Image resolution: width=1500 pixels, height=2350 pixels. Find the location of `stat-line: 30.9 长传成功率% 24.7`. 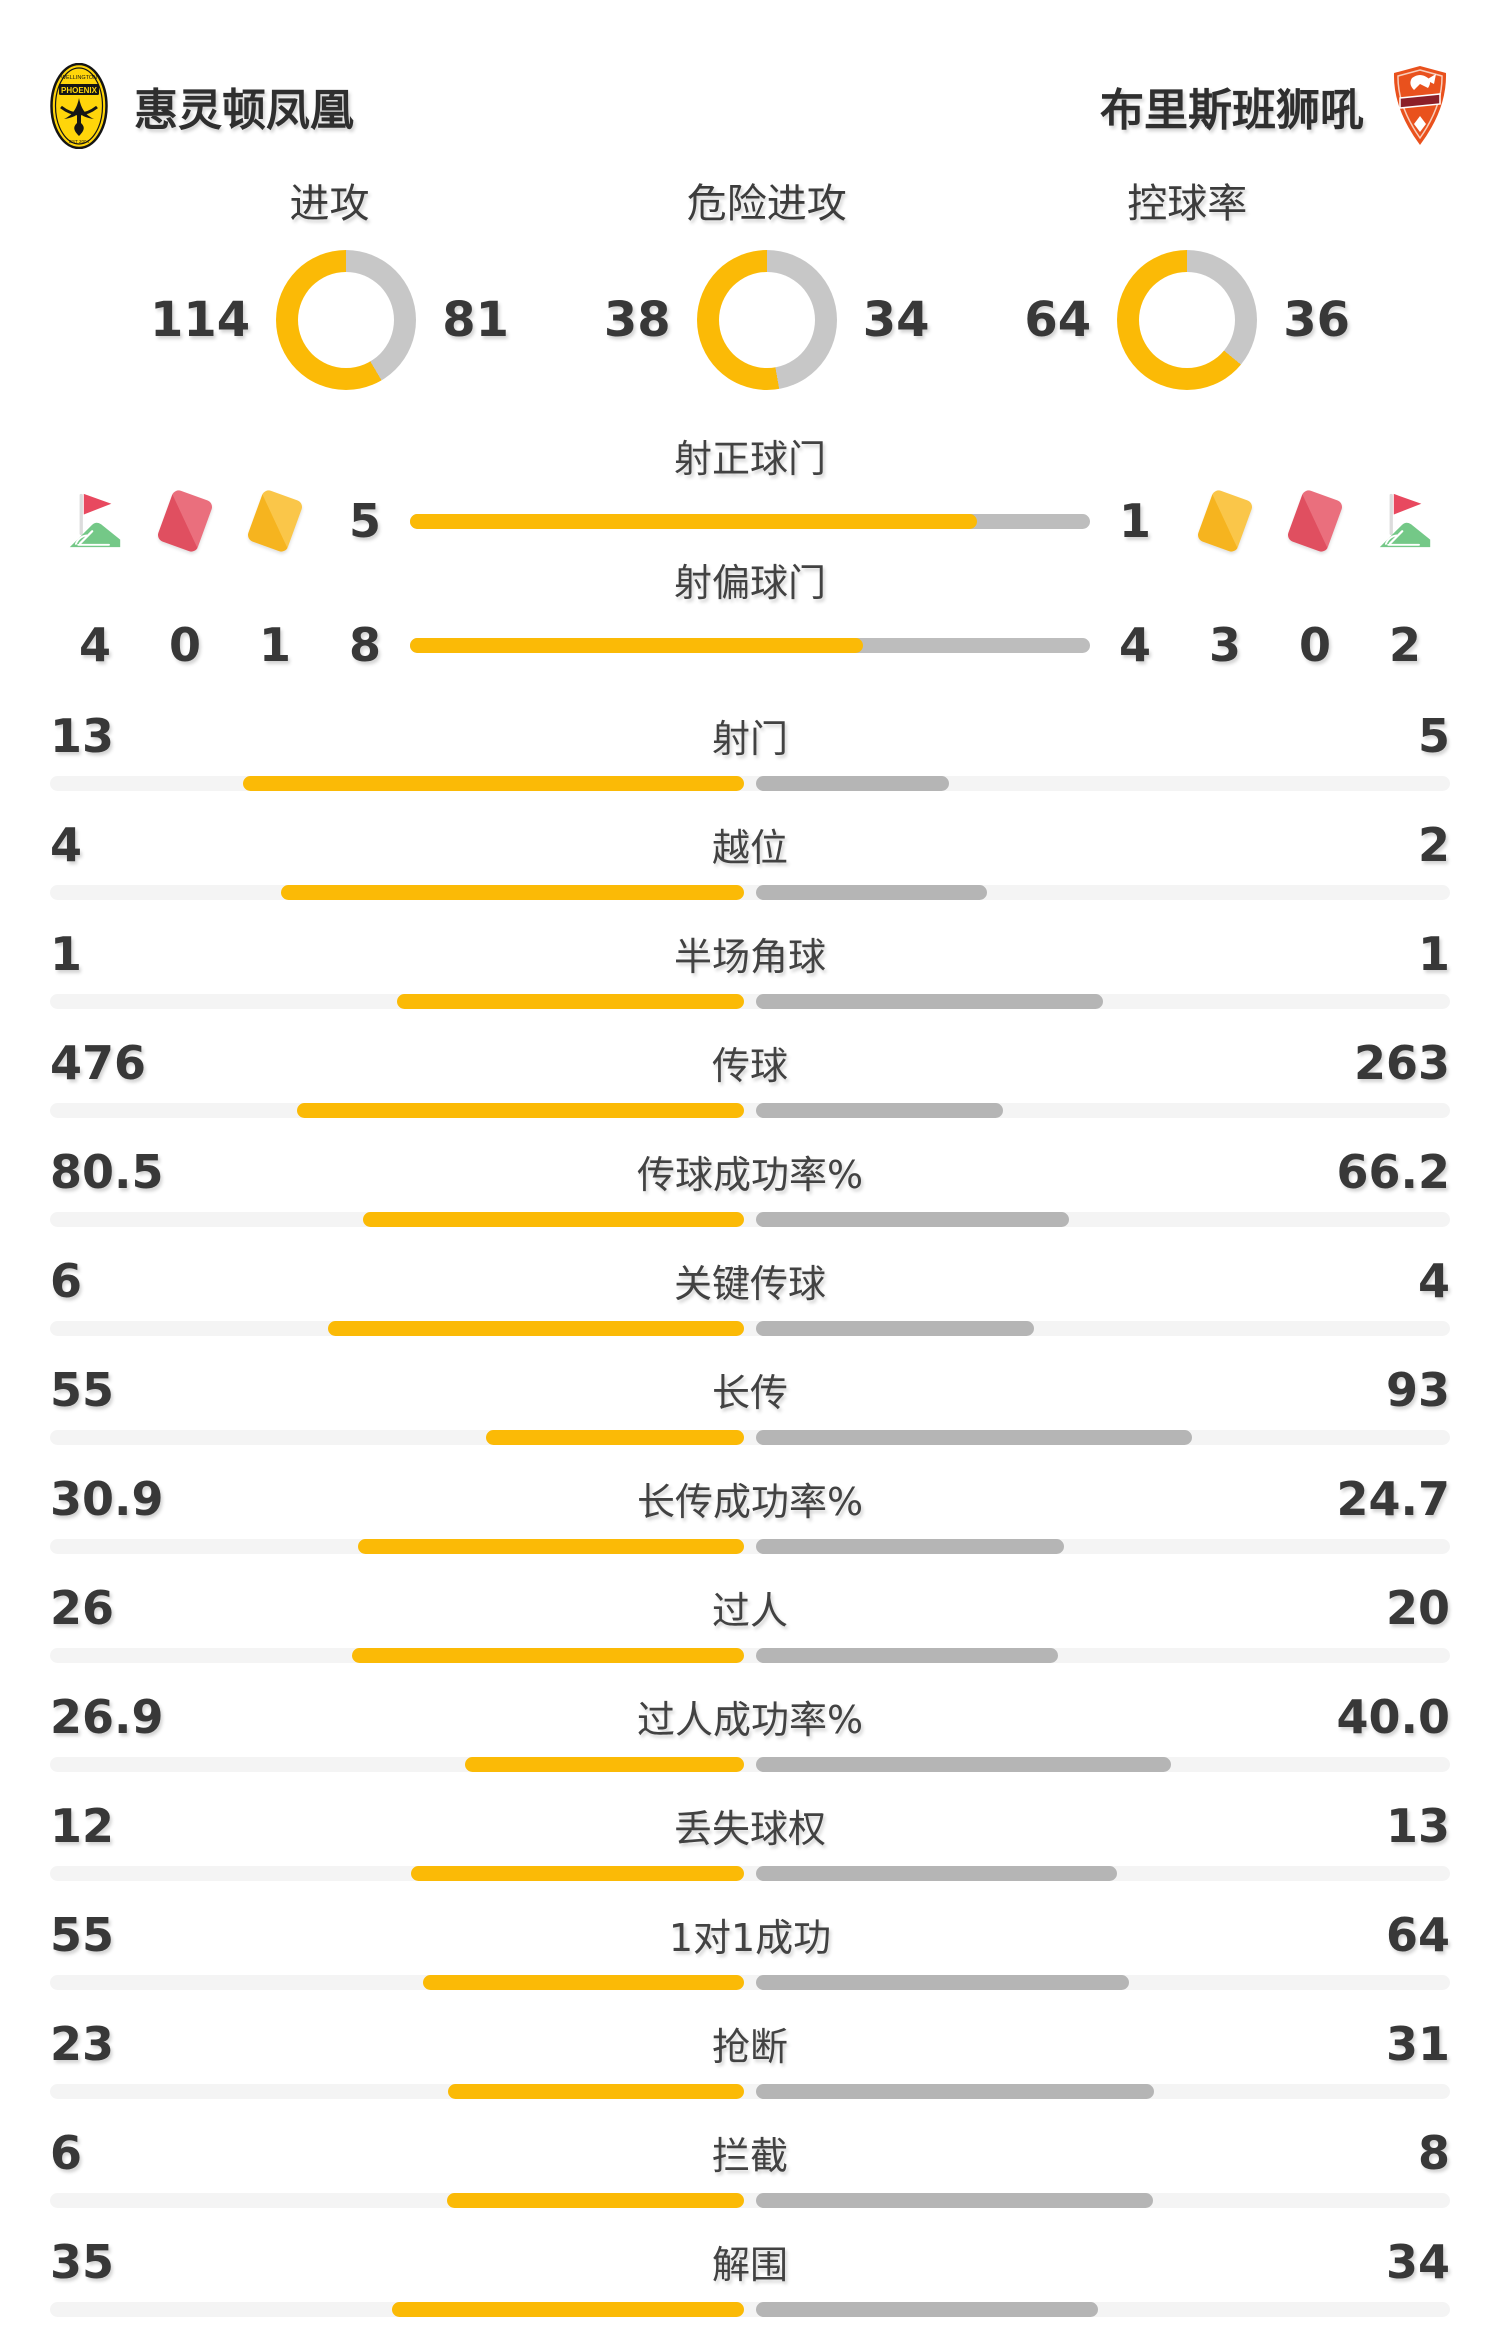

stat-line: 30.9 长传成功率% 24.7 is located at coordinates (750, 1500).